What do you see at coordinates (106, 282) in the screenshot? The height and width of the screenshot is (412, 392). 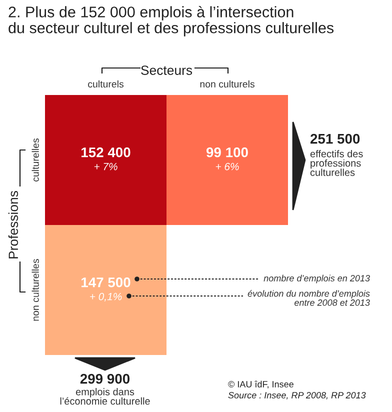 I see `data-label: 147 500` at bounding box center [106, 282].